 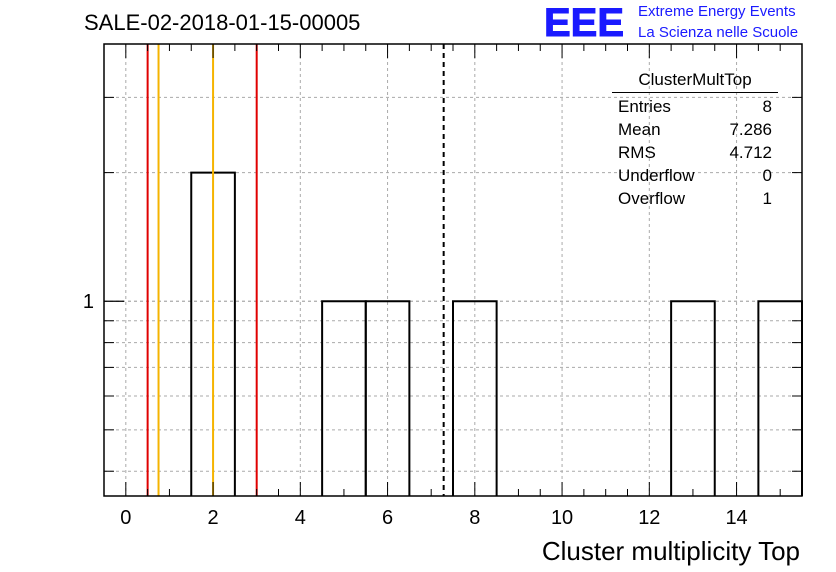 What do you see at coordinates (300, 518) in the screenshot?
I see `x-tick-label: 4` at bounding box center [300, 518].